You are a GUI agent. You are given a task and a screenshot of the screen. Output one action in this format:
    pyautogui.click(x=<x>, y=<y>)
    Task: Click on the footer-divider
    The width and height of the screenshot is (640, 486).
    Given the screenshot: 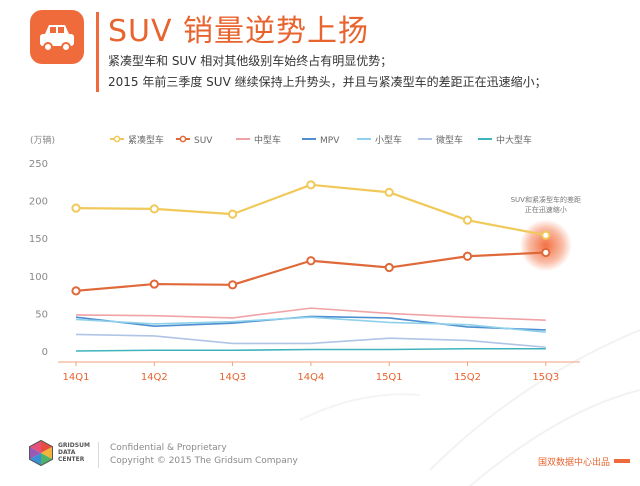 What is the action you would take?
    pyautogui.click(x=98, y=455)
    